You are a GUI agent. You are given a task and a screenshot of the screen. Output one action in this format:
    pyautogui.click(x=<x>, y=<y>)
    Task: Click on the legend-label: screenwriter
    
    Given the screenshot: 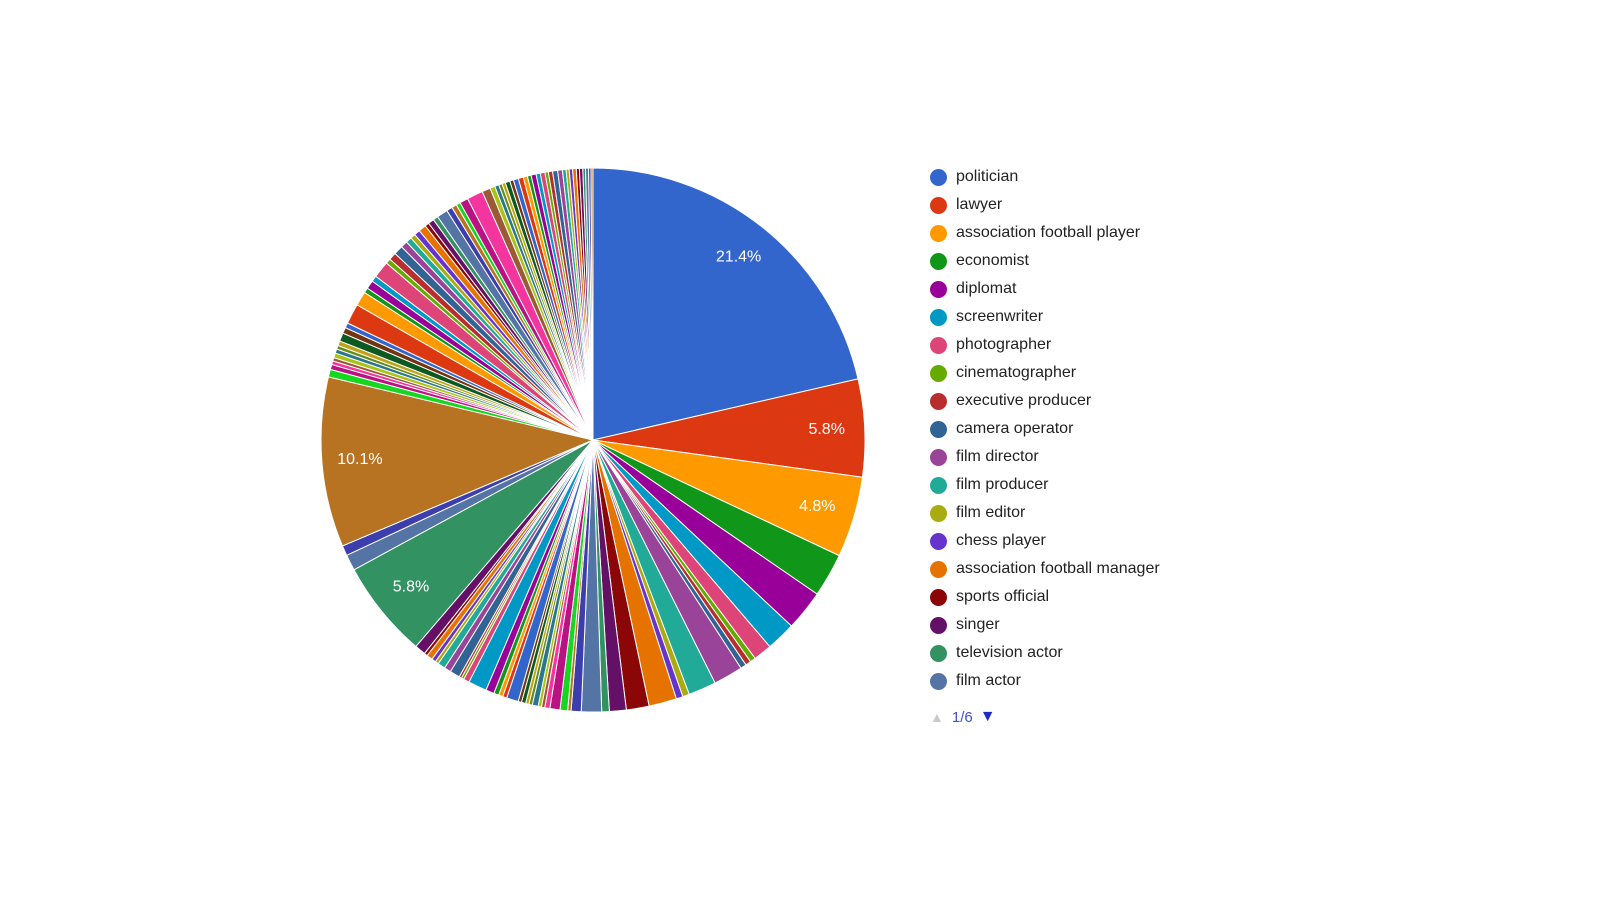 What is the action you would take?
    pyautogui.click(x=1000, y=316)
    